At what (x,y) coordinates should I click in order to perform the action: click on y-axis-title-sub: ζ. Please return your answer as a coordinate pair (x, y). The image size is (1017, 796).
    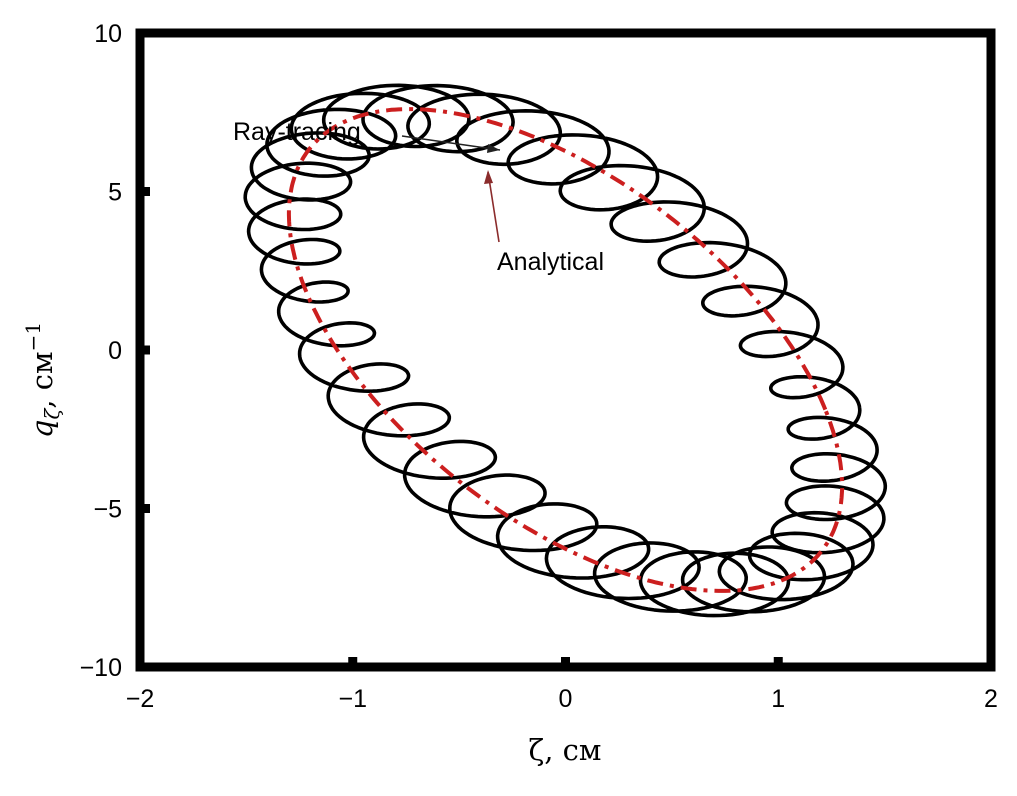
    Looking at the image, I should click on (52, 414).